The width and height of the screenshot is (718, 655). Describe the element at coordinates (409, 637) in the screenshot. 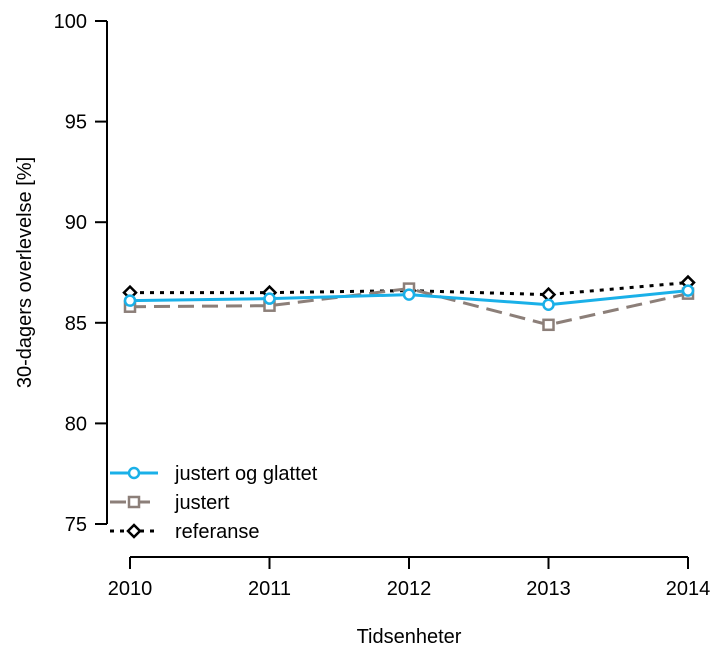

I see `x-axis-title: Tidsenheter` at that location.